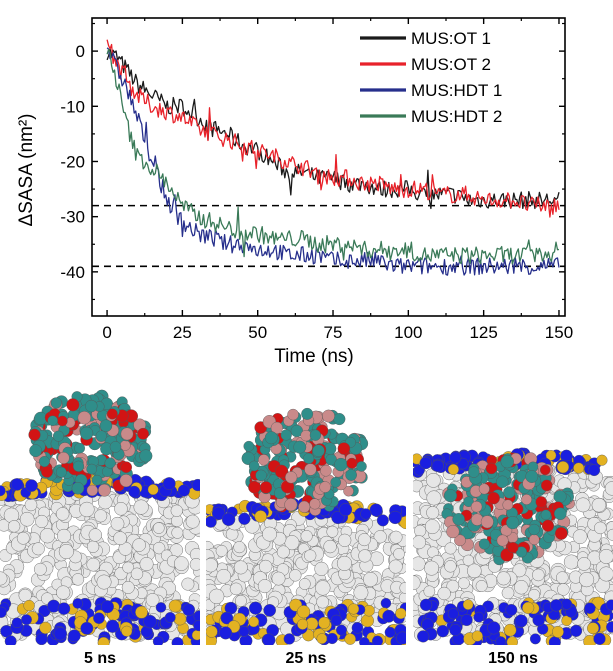  I want to click on y-tick-label: -10, so click(72, 106).